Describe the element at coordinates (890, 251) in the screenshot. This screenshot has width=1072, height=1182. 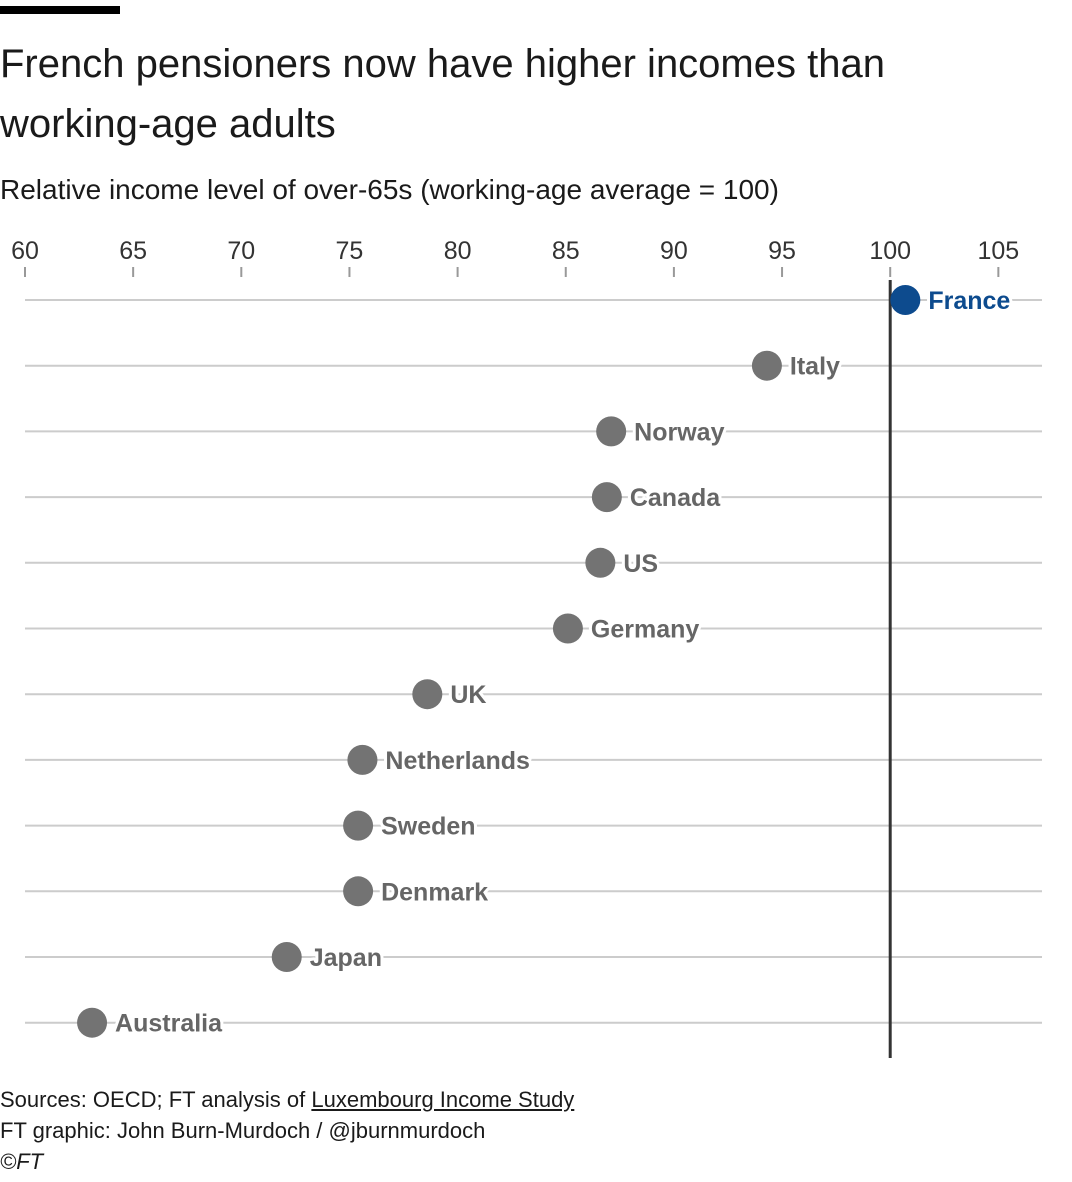
I see `x-tick-label: 100` at that location.